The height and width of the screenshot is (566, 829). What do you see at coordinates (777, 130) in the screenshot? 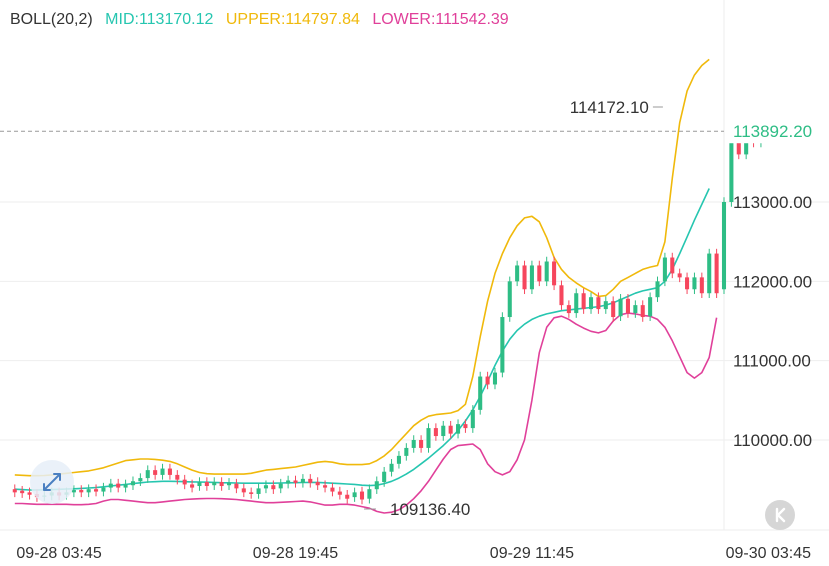
I see `current-price-bg` at bounding box center [777, 130].